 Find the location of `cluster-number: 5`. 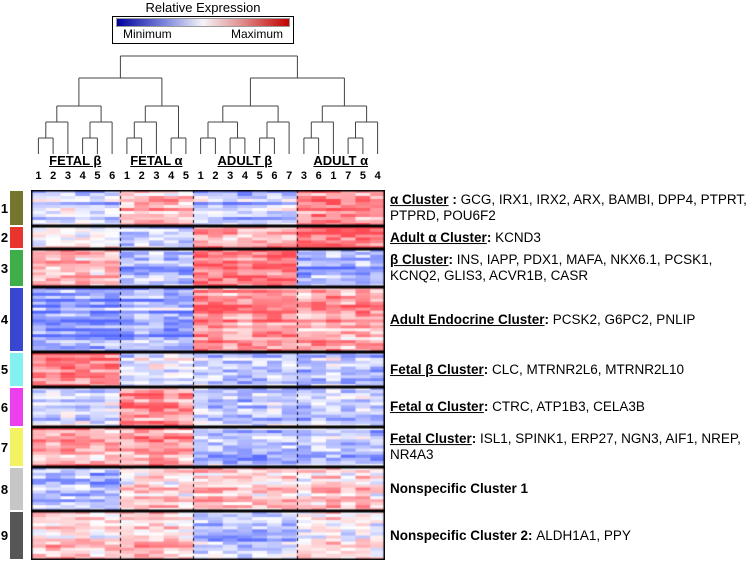

cluster-number: 5 is located at coordinates (4, 369).